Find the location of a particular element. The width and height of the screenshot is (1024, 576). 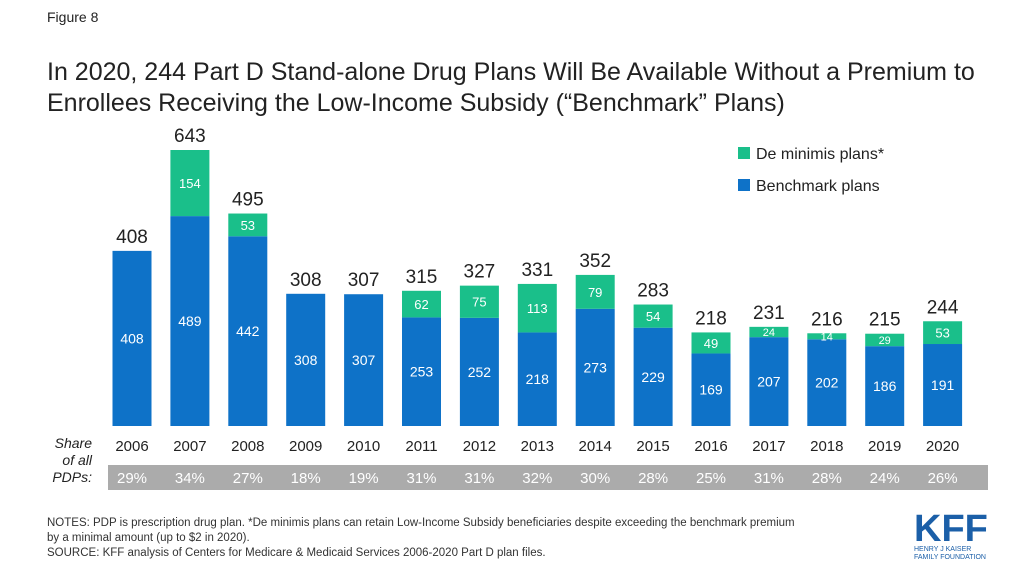

benchmark-value-label: 408 is located at coordinates (132, 338).